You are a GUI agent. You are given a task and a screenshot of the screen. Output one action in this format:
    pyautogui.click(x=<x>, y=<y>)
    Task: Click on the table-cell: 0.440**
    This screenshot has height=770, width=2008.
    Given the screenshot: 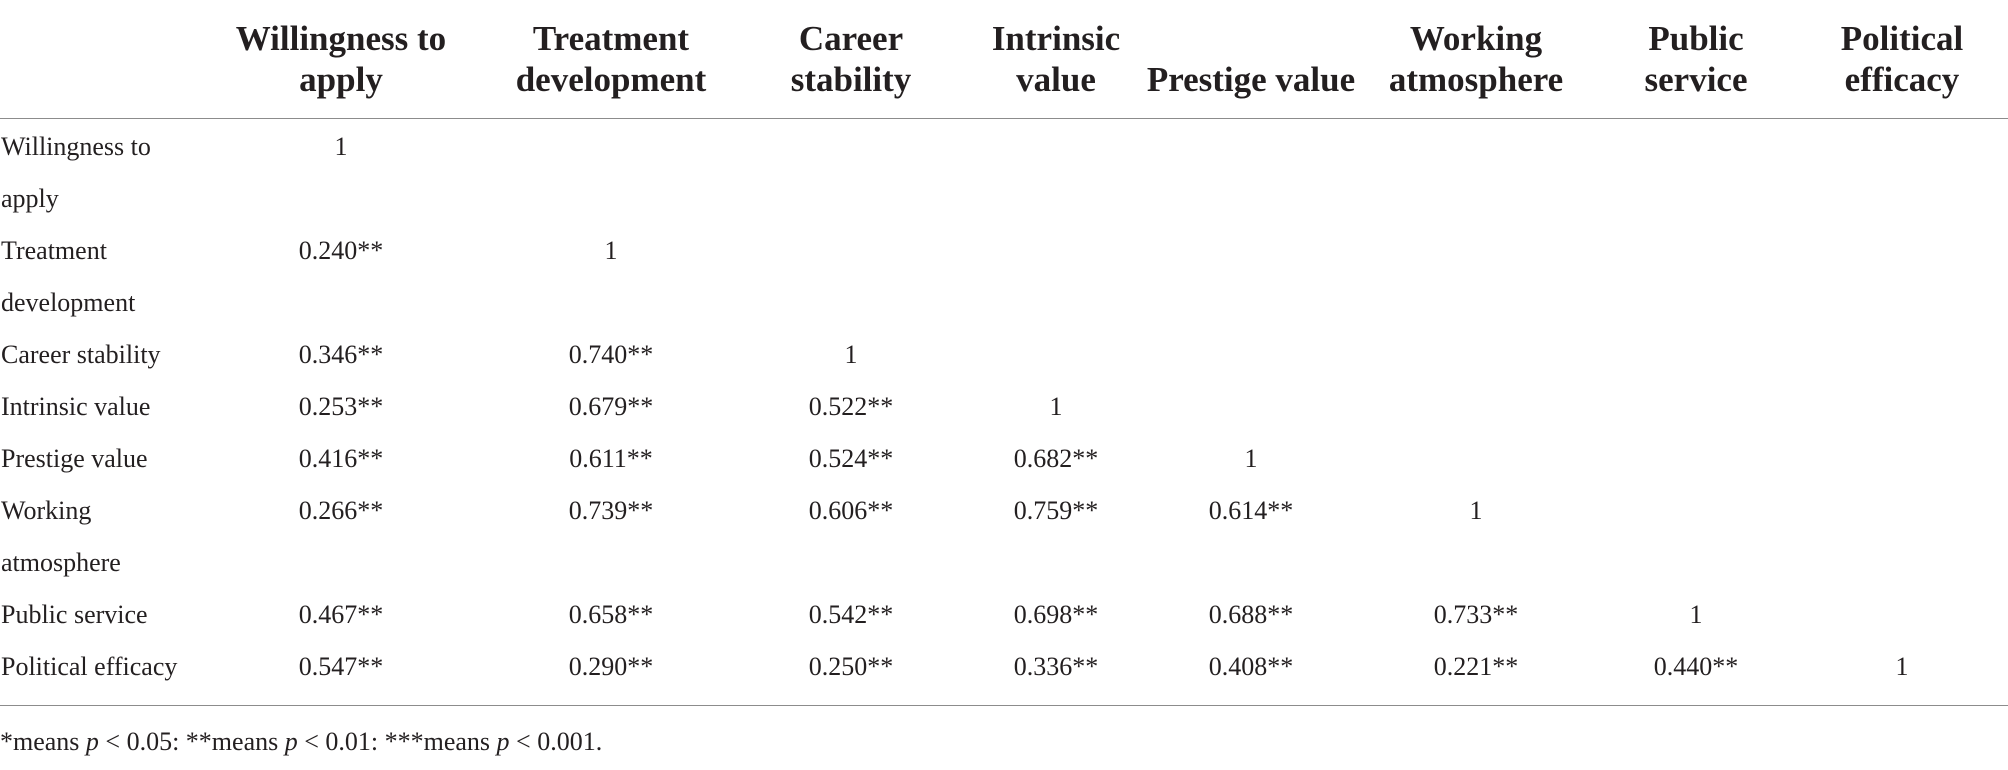 What is the action you would take?
    pyautogui.click(x=1696, y=673)
    